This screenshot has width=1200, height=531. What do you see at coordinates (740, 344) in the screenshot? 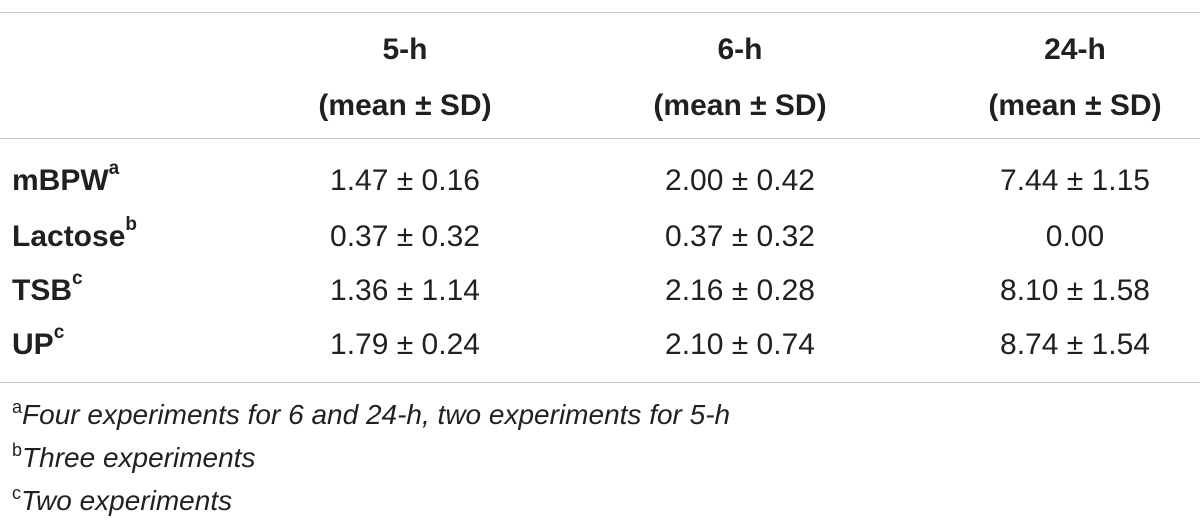
I see `table-cell: 2.10 ± 0.74` at bounding box center [740, 344].